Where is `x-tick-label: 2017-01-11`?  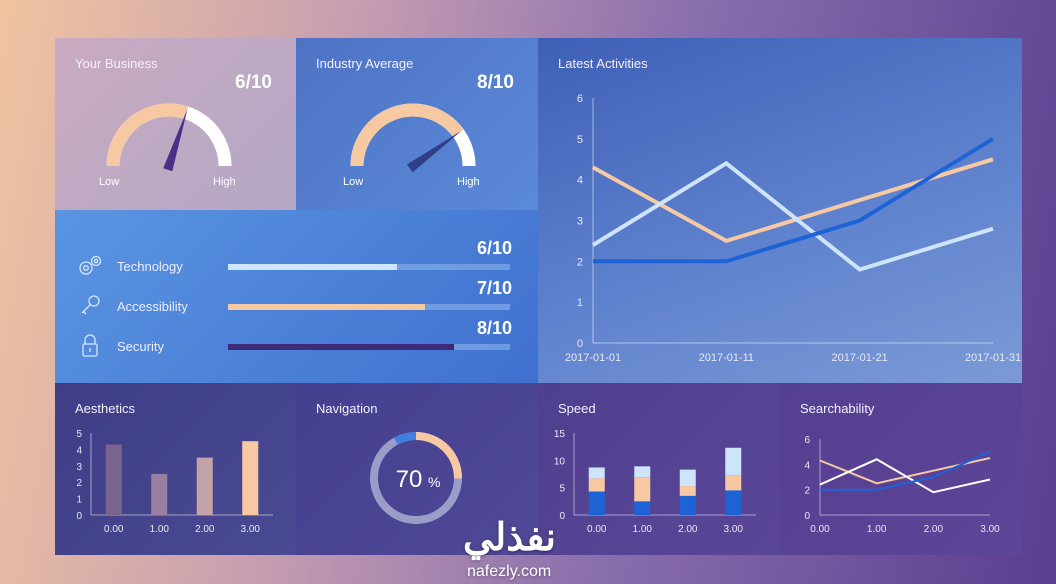 x-tick-label: 2017-01-11 is located at coordinates (726, 358).